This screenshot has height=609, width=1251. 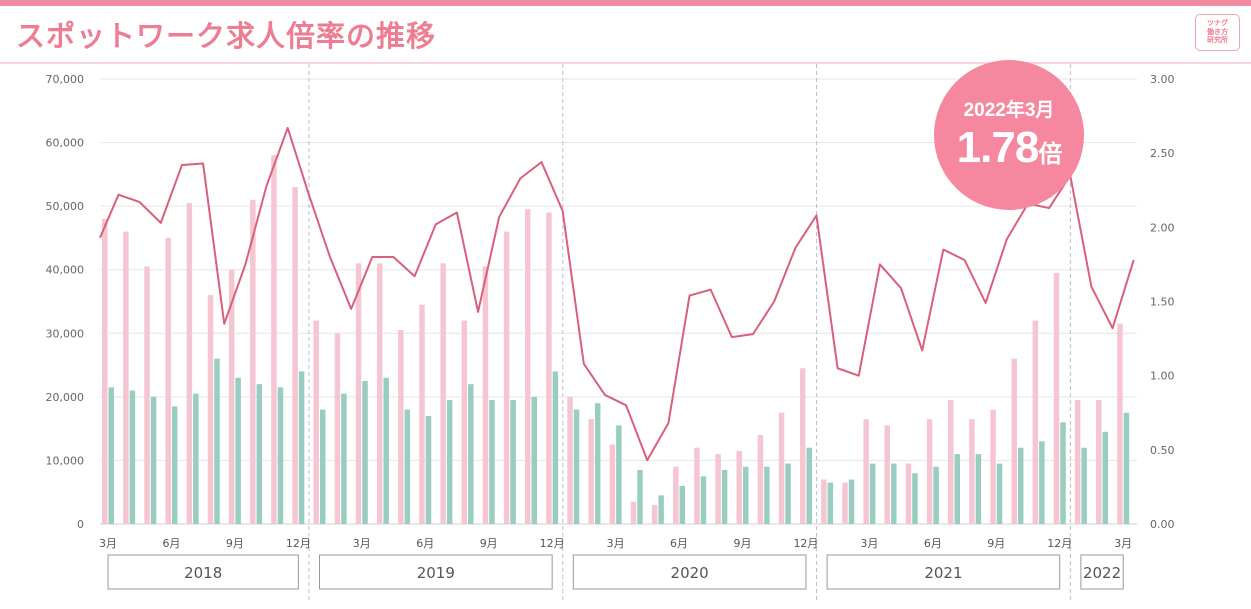 I want to click on year-label: 2022, so click(x=1102, y=573).